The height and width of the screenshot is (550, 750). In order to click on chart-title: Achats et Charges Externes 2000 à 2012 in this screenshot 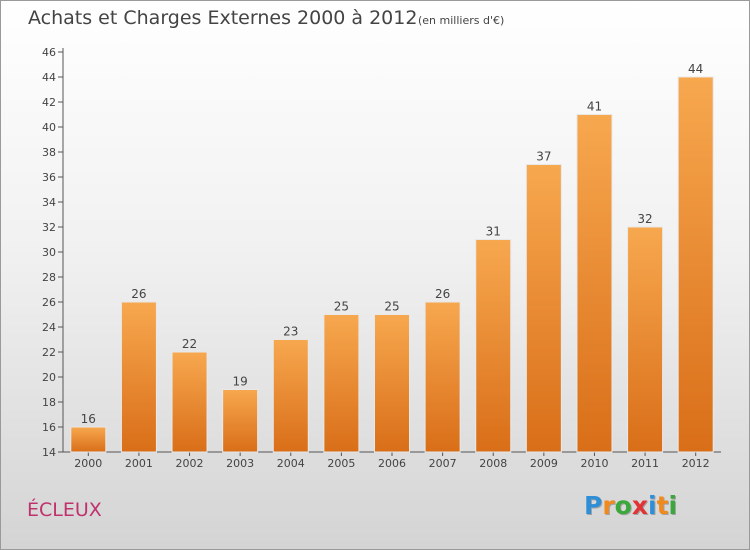, I will do `click(223, 18)`.